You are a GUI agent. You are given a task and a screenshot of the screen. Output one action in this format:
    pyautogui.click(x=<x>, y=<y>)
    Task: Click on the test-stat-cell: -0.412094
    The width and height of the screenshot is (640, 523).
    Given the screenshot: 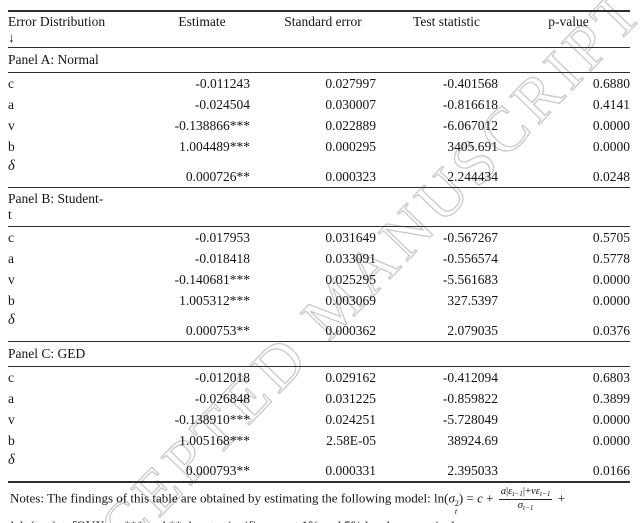 What is the action you would take?
    pyautogui.click(x=470, y=377)
    